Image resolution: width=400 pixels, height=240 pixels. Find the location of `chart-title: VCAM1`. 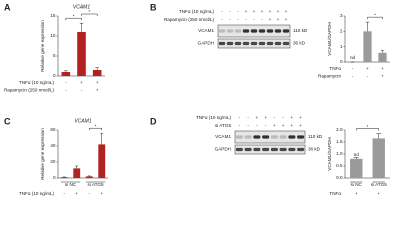

chart-title: VCAM1 is located at coordinates (81, 7).